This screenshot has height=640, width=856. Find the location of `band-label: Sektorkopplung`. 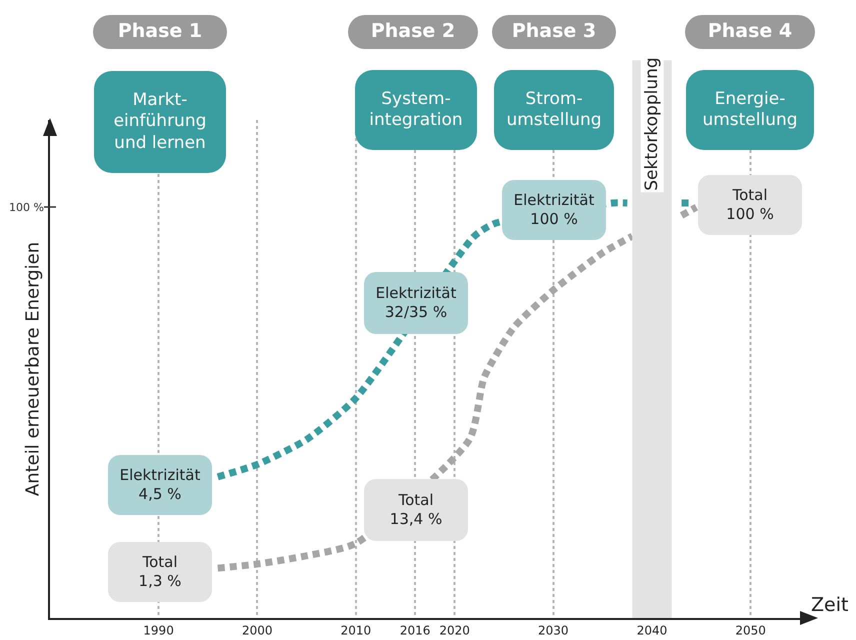

band-label: Sektorkopplung is located at coordinates (652, 124).